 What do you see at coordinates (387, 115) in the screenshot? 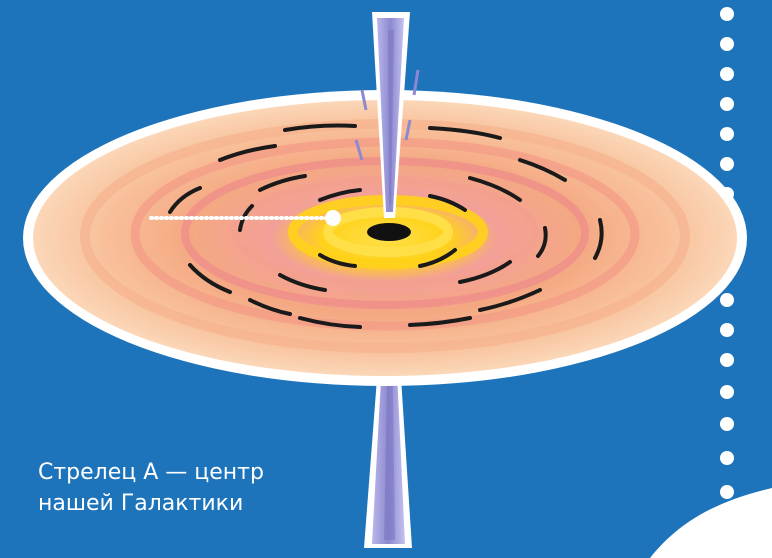
I see `polar-jet-top` at bounding box center [387, 115].